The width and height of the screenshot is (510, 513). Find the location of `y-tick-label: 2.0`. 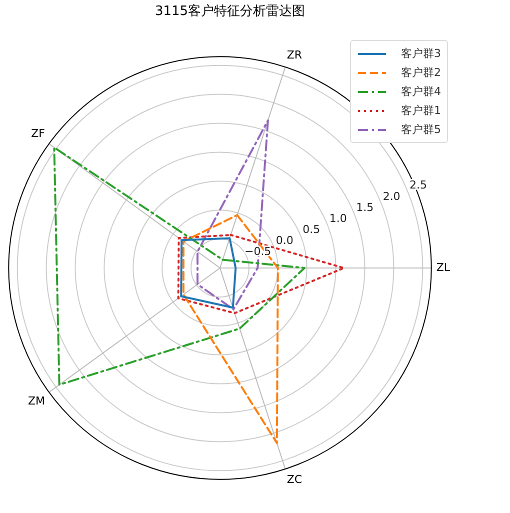

y-tick-label: 2.0 is located at coordinates (391, 196).